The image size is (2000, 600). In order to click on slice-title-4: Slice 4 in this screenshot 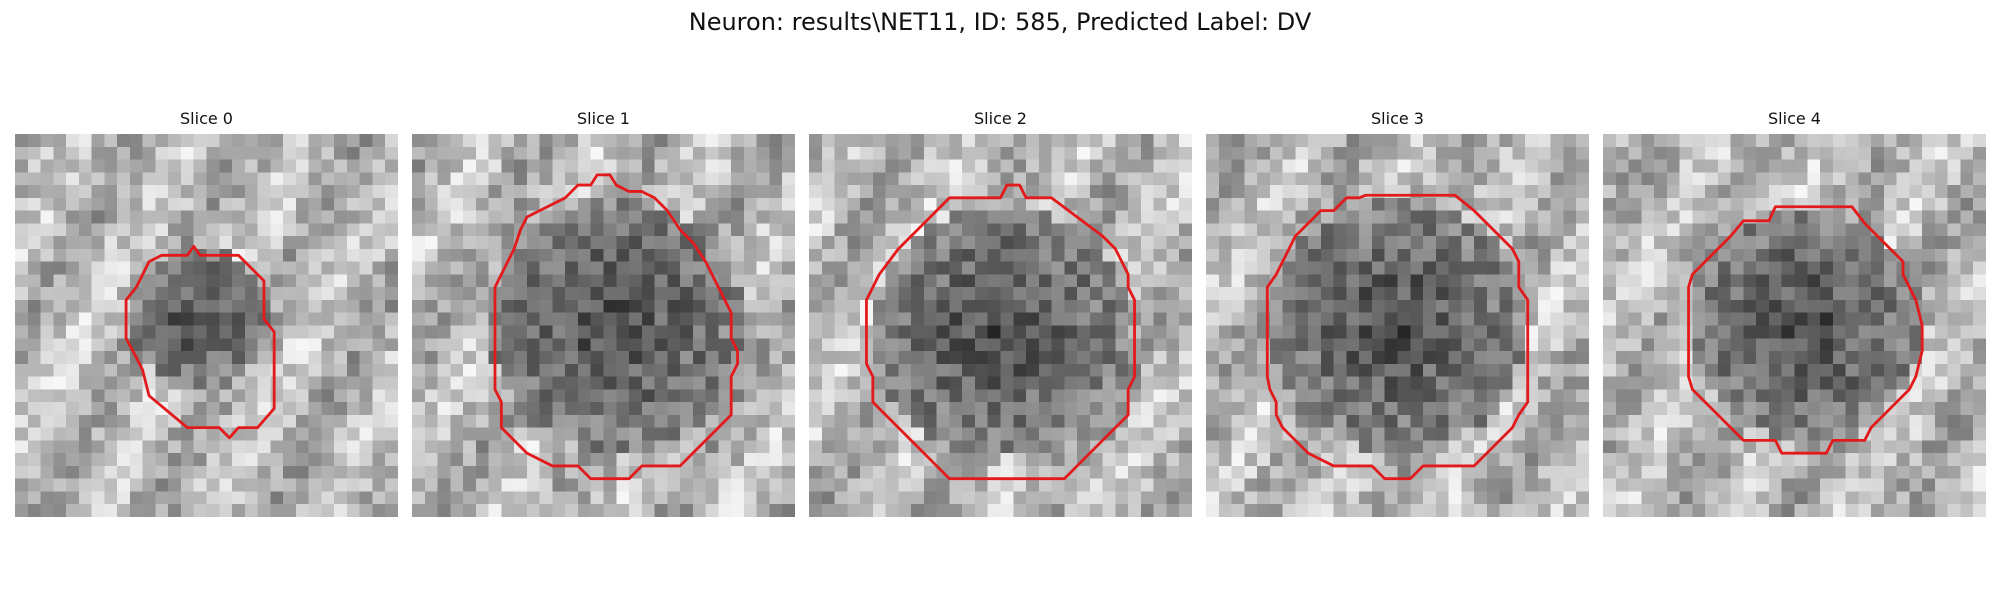, I will do `click(1794, 118)`.